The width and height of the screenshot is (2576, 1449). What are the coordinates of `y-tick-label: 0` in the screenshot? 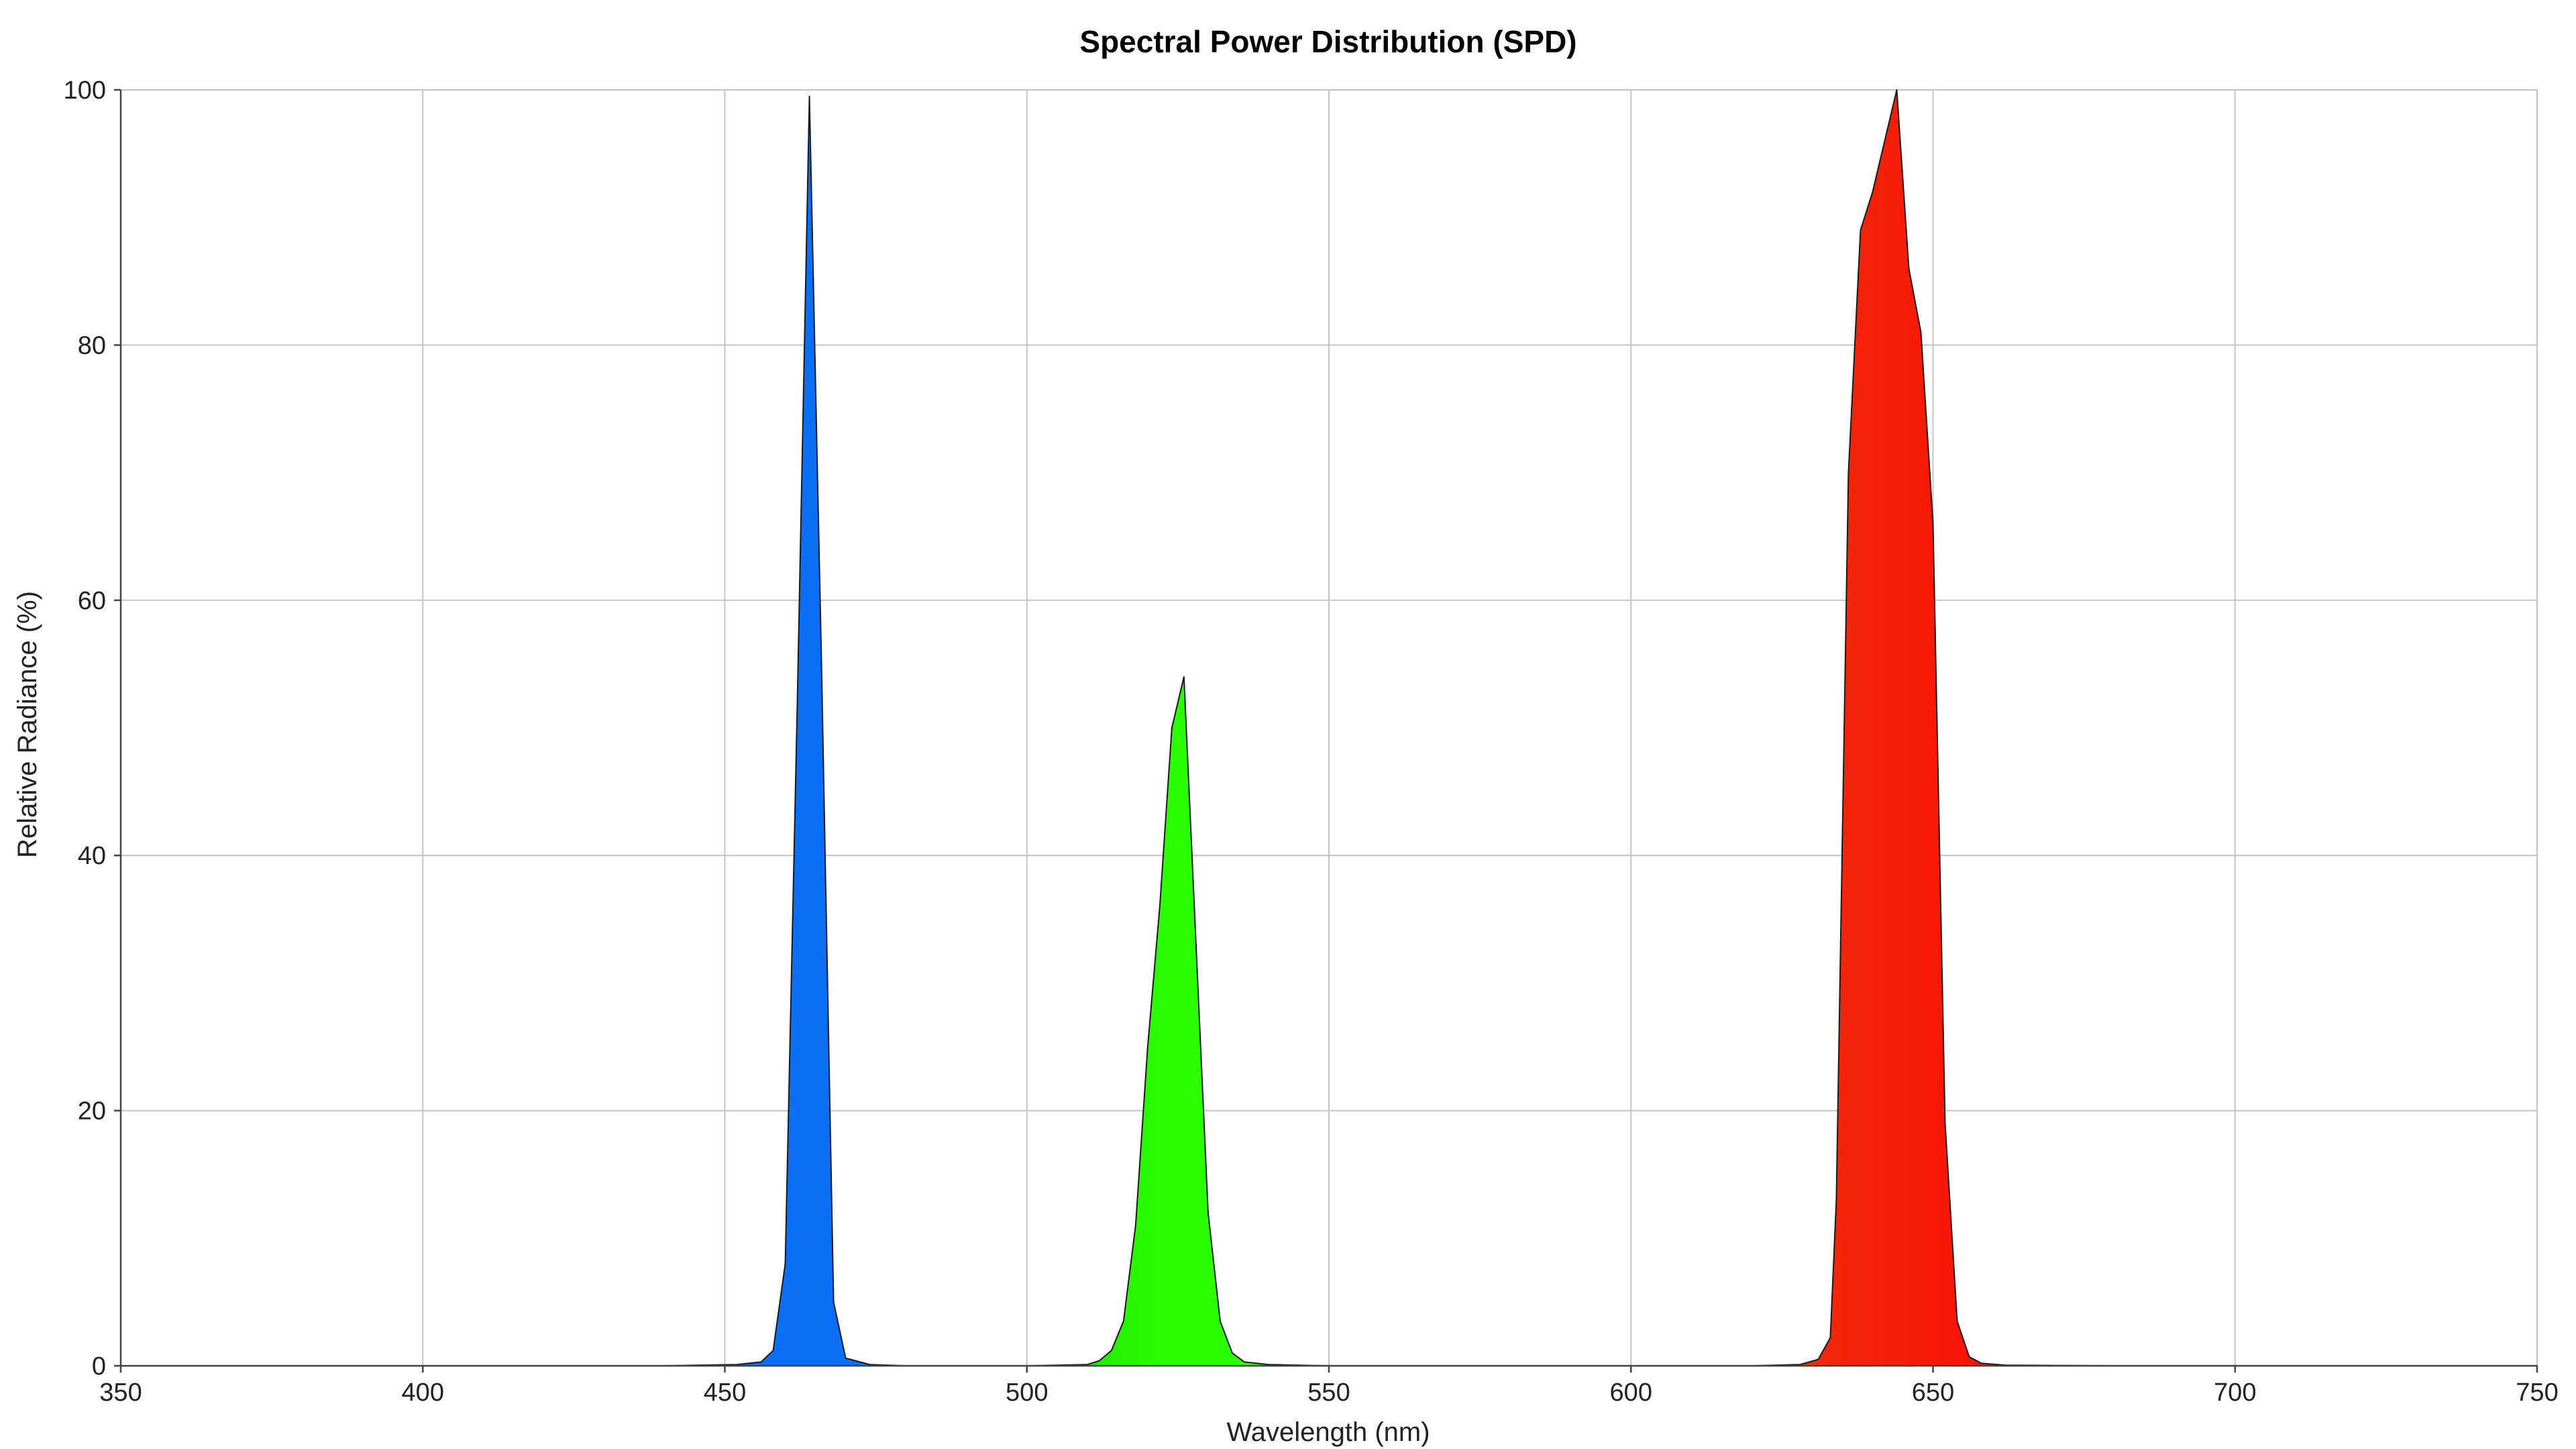 It's located at (99, 1366).